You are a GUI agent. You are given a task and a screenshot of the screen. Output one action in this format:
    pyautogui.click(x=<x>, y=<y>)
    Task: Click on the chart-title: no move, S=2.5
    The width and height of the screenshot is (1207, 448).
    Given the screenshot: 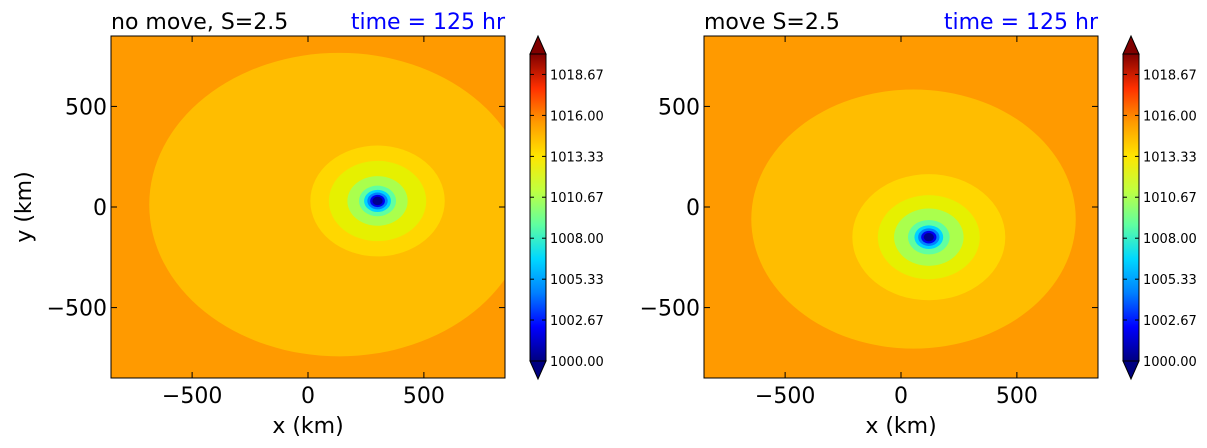 What is the action you would take?
    pyautogui.click(x=199, y=22)
    